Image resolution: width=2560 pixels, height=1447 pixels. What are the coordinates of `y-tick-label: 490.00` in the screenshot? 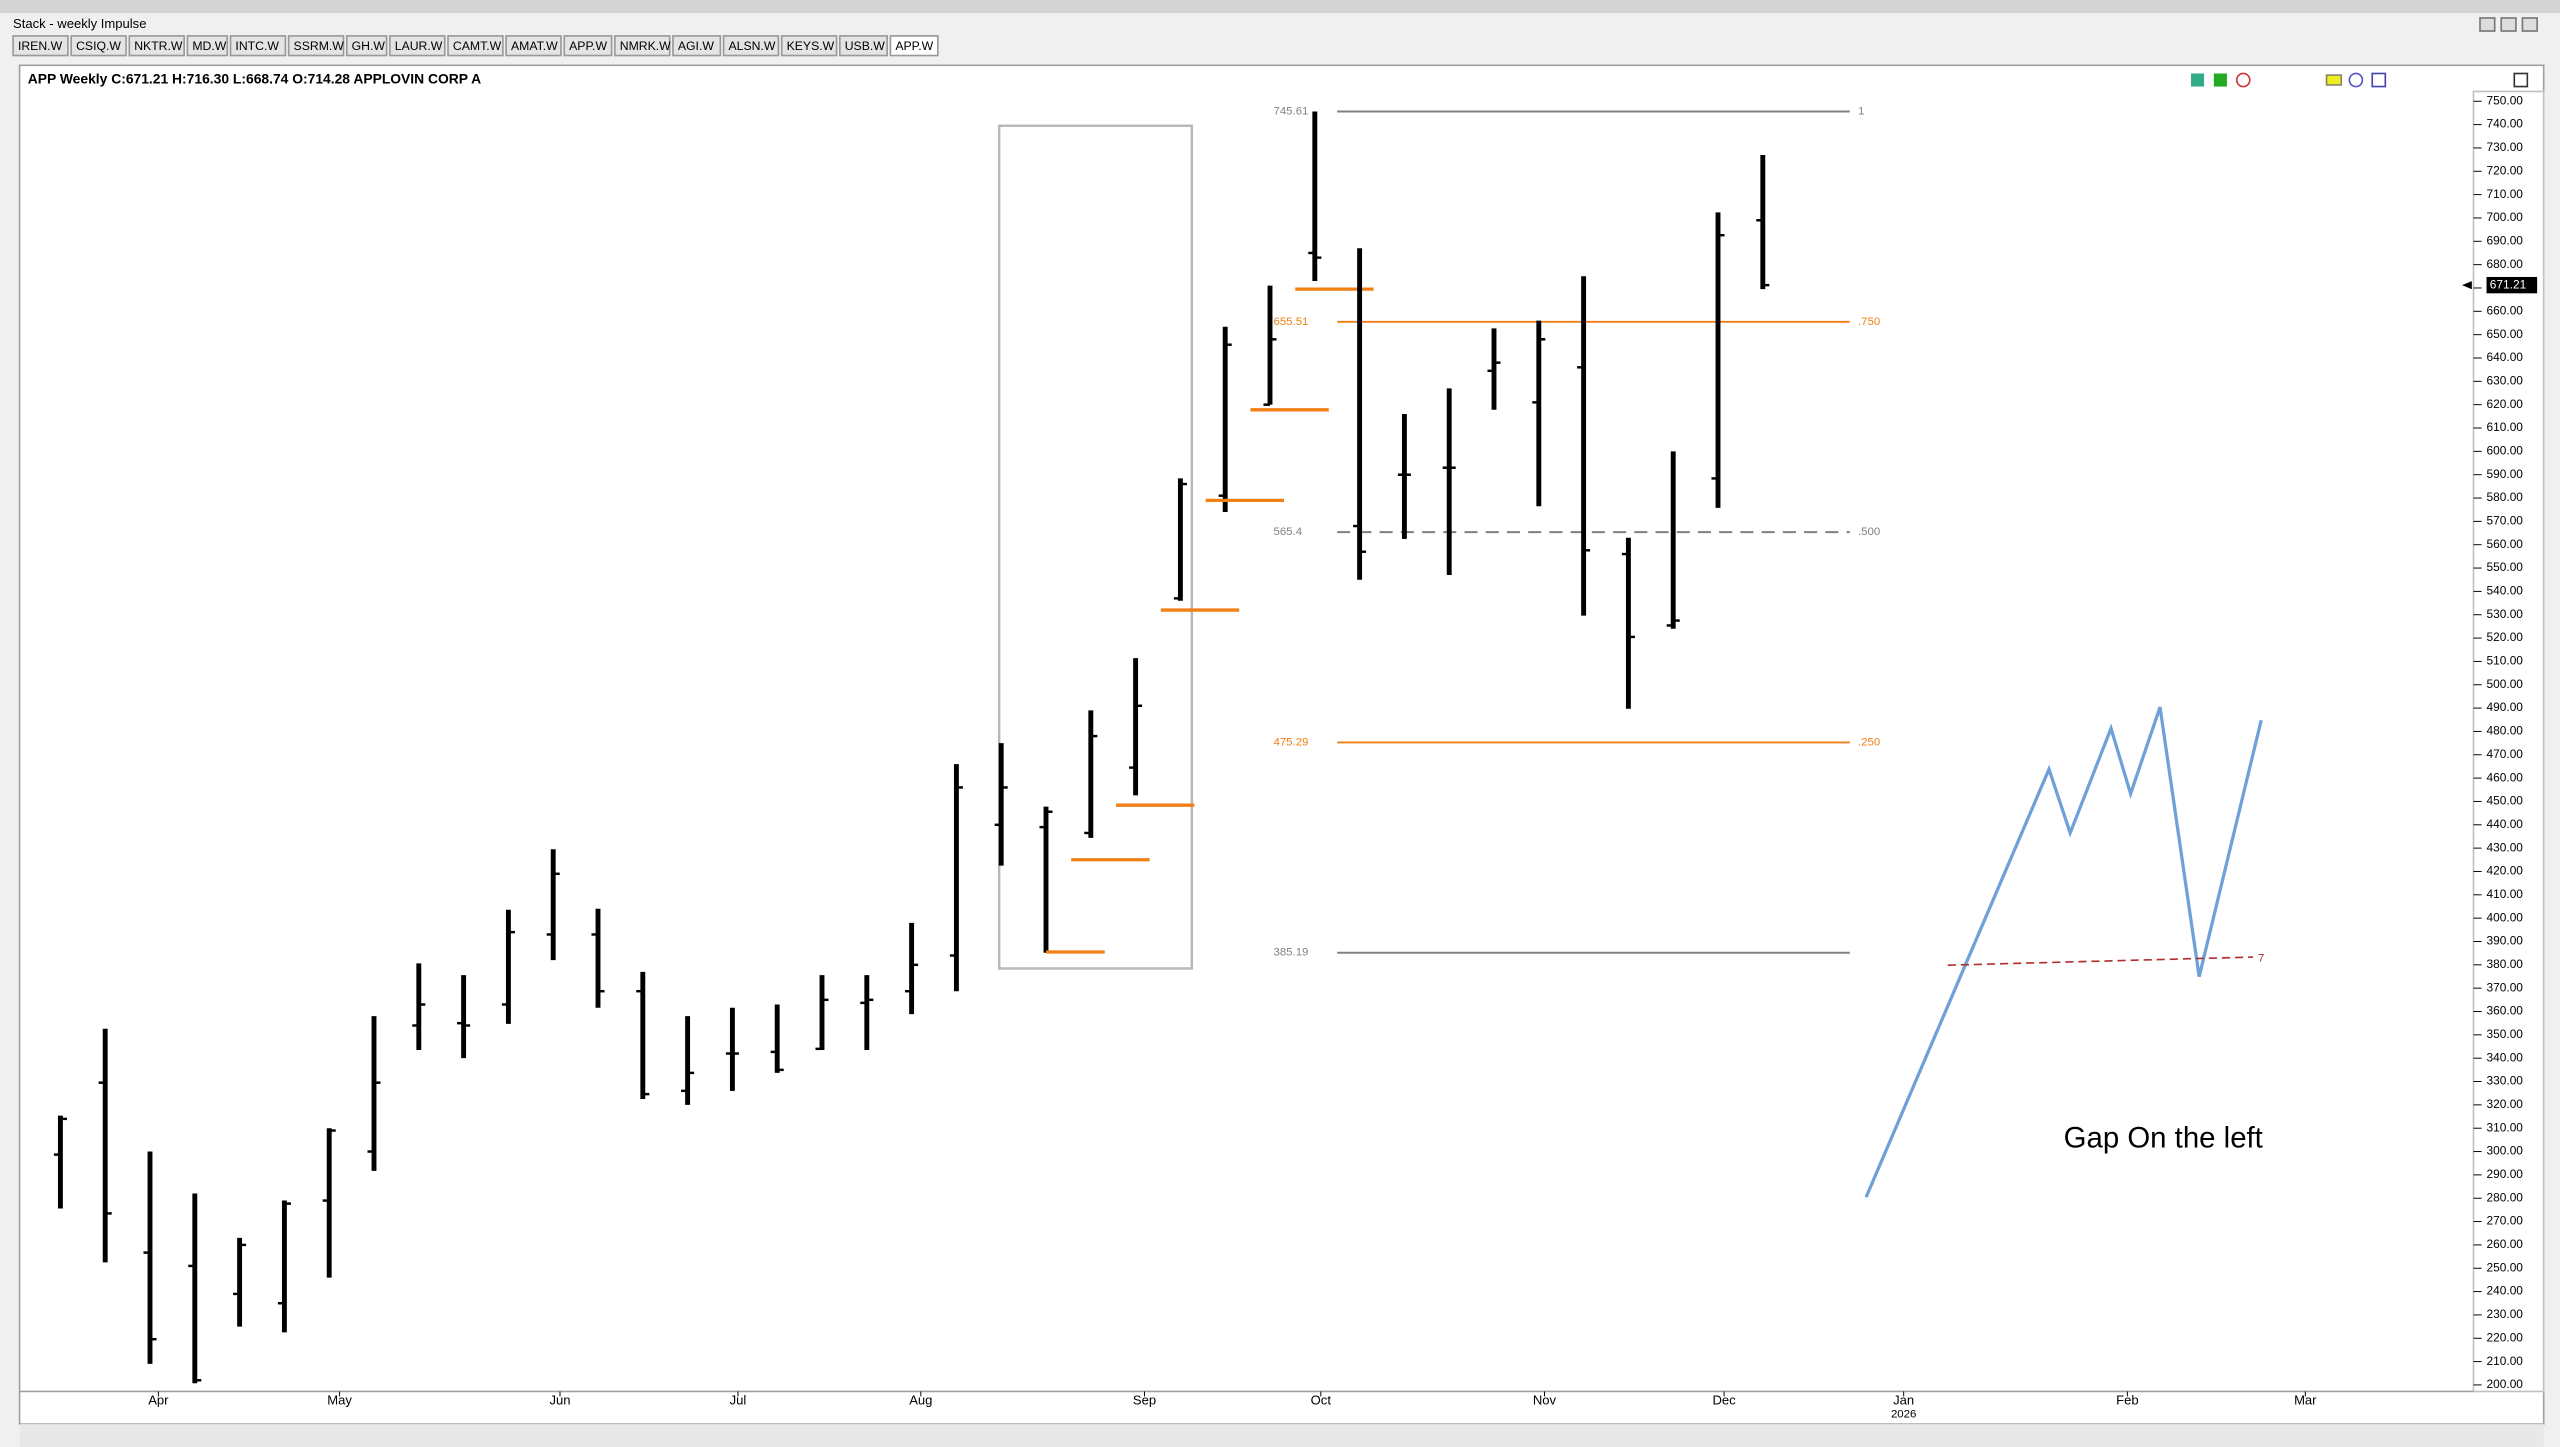 It's located at (2505, 707).